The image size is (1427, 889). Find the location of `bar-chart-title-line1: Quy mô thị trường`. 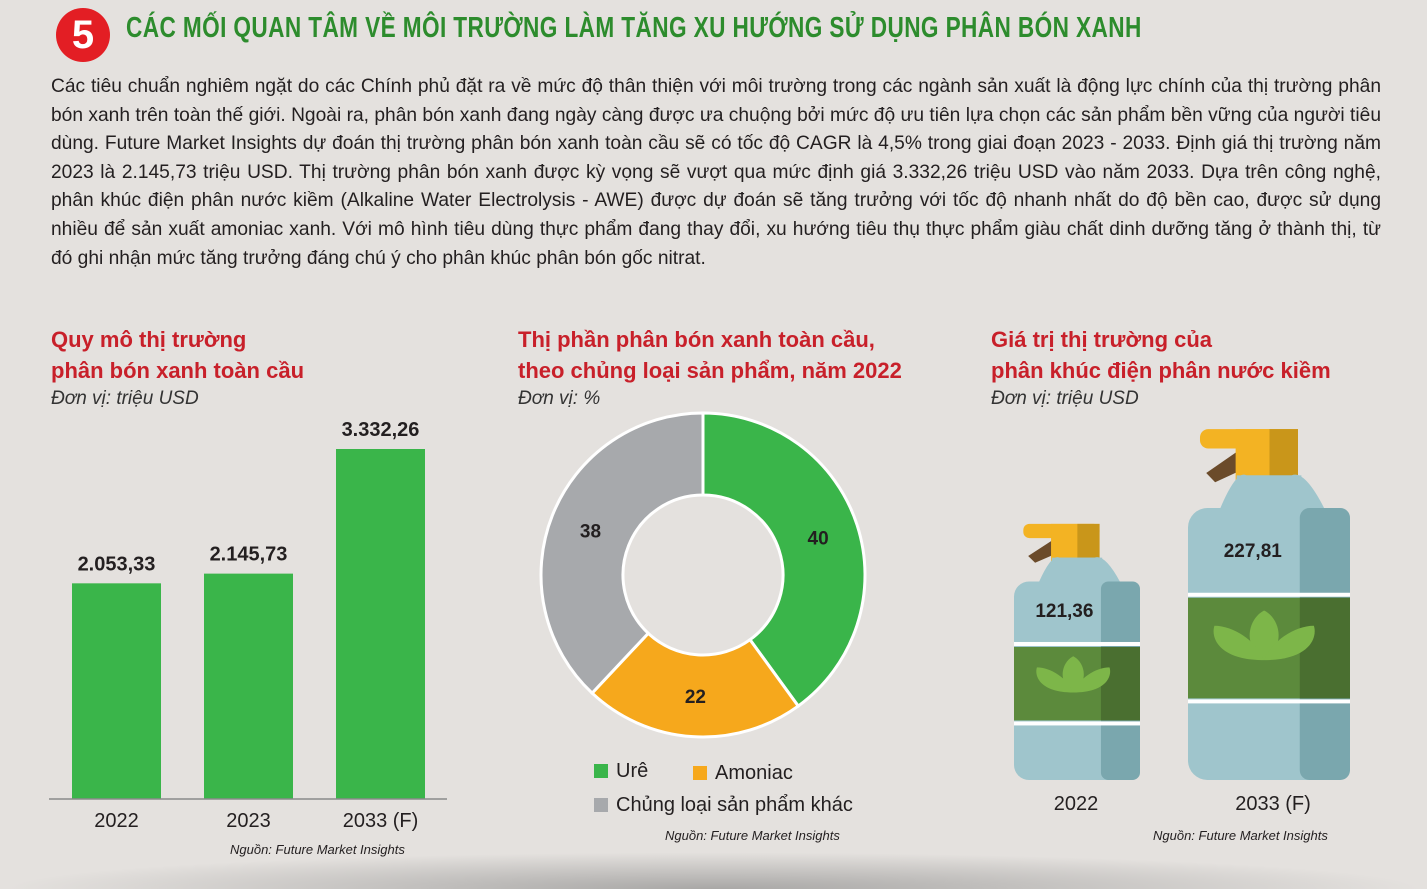

bar-chart-title-line1: Quy mô thị trường is located at coordinates (149, 339).